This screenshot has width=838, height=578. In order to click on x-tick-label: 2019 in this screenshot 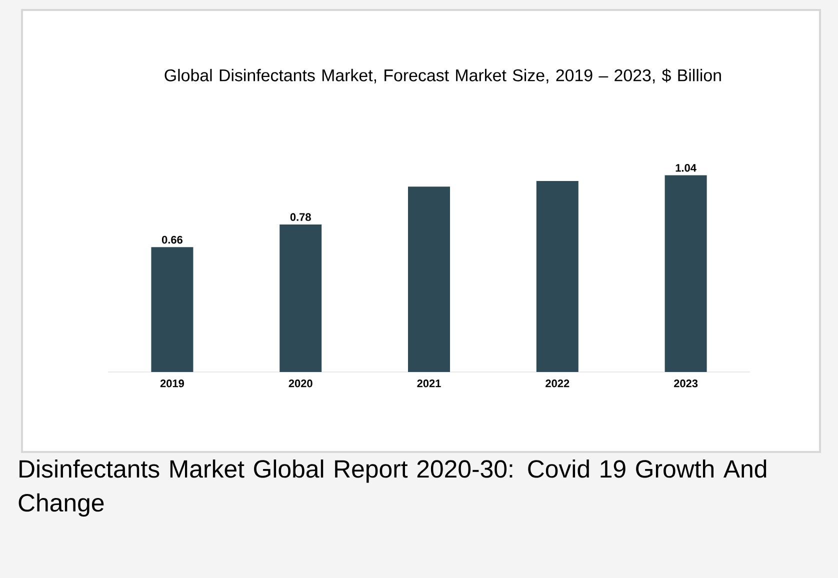, I will do `click(172, 384)`.